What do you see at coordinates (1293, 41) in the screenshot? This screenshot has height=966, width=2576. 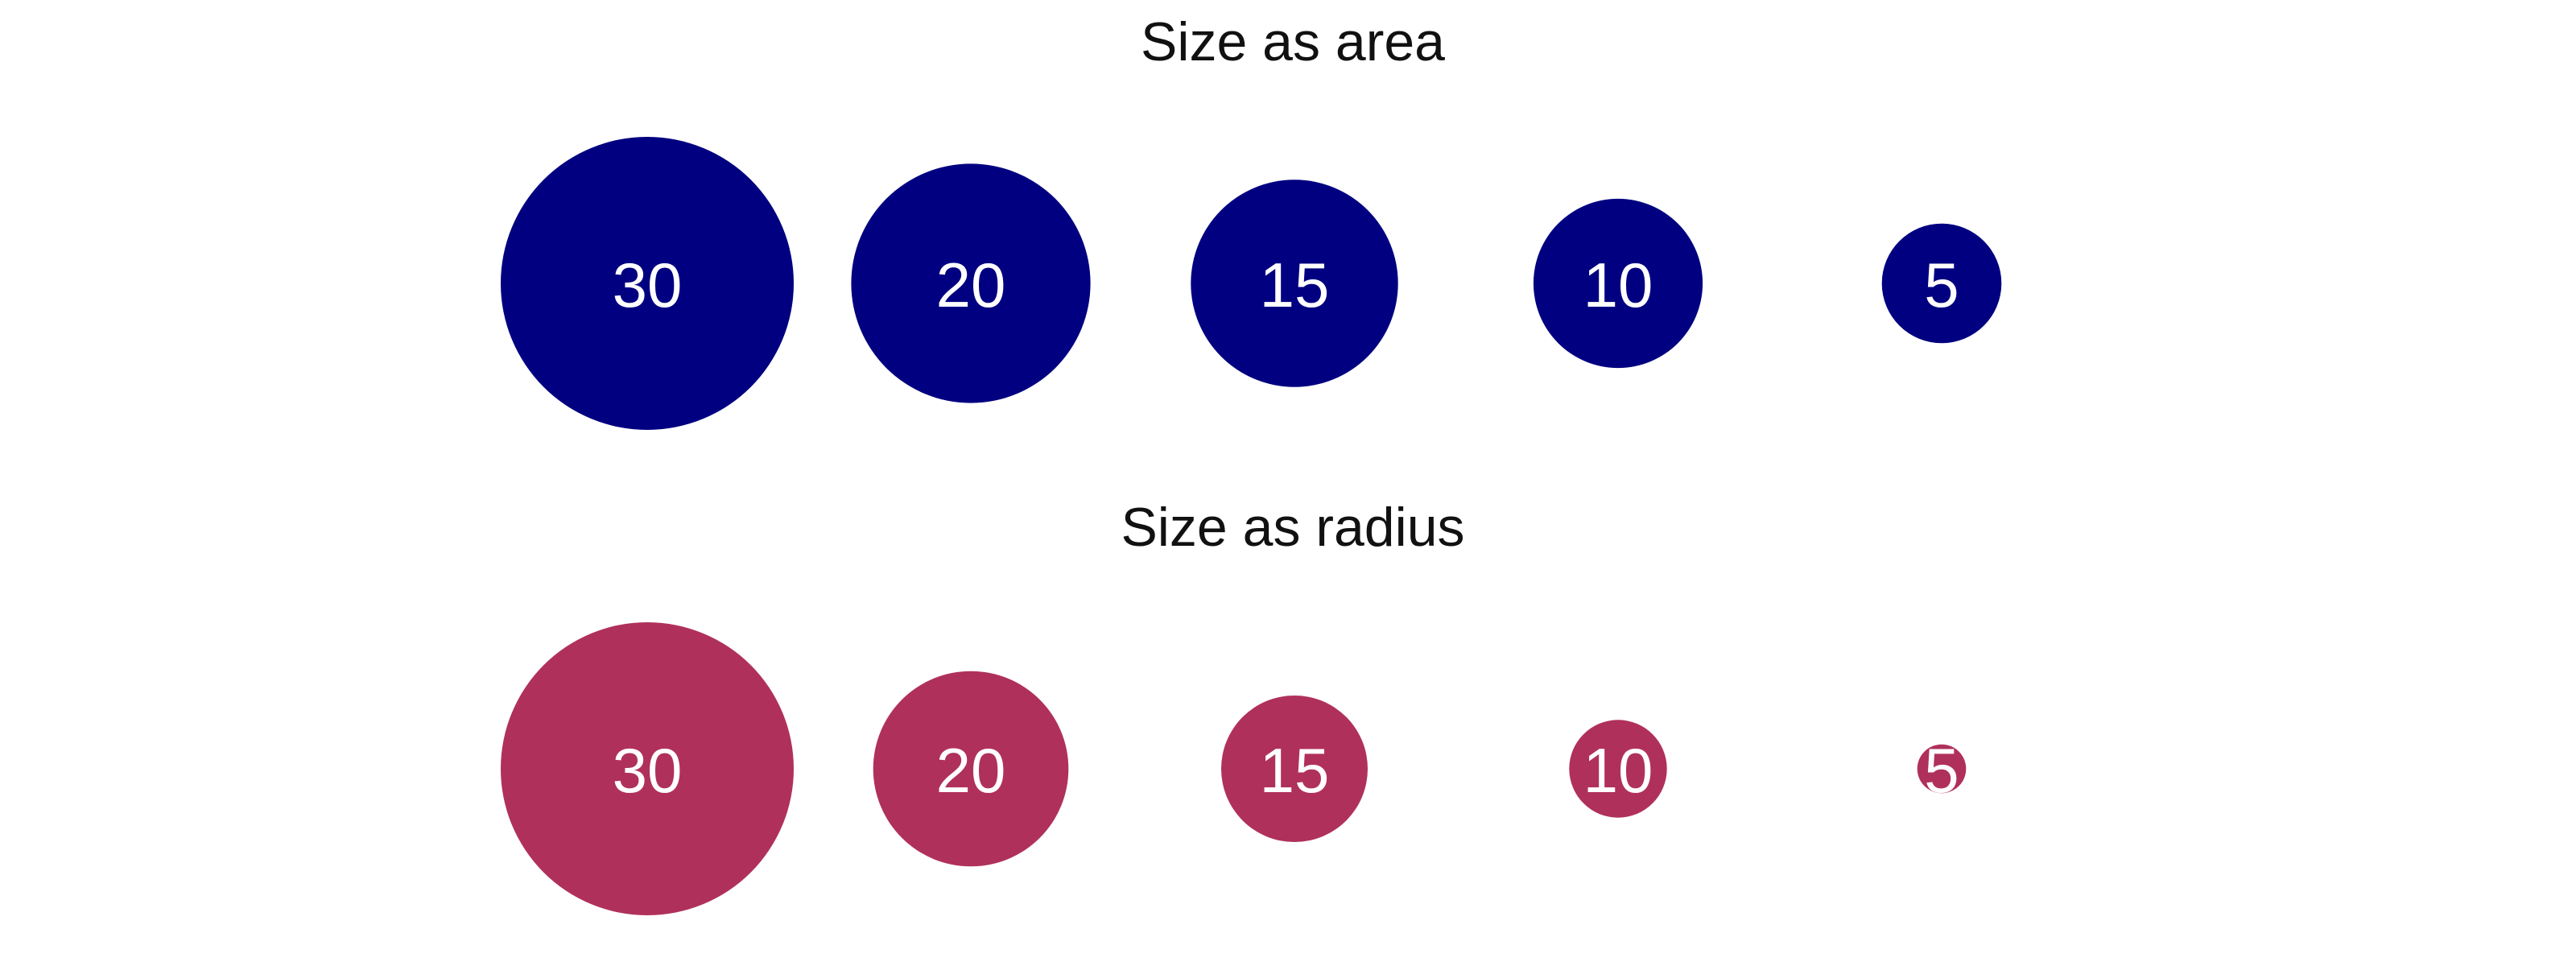 I see `panel-title-area: Size as area` at bounding box center [1293, 41].